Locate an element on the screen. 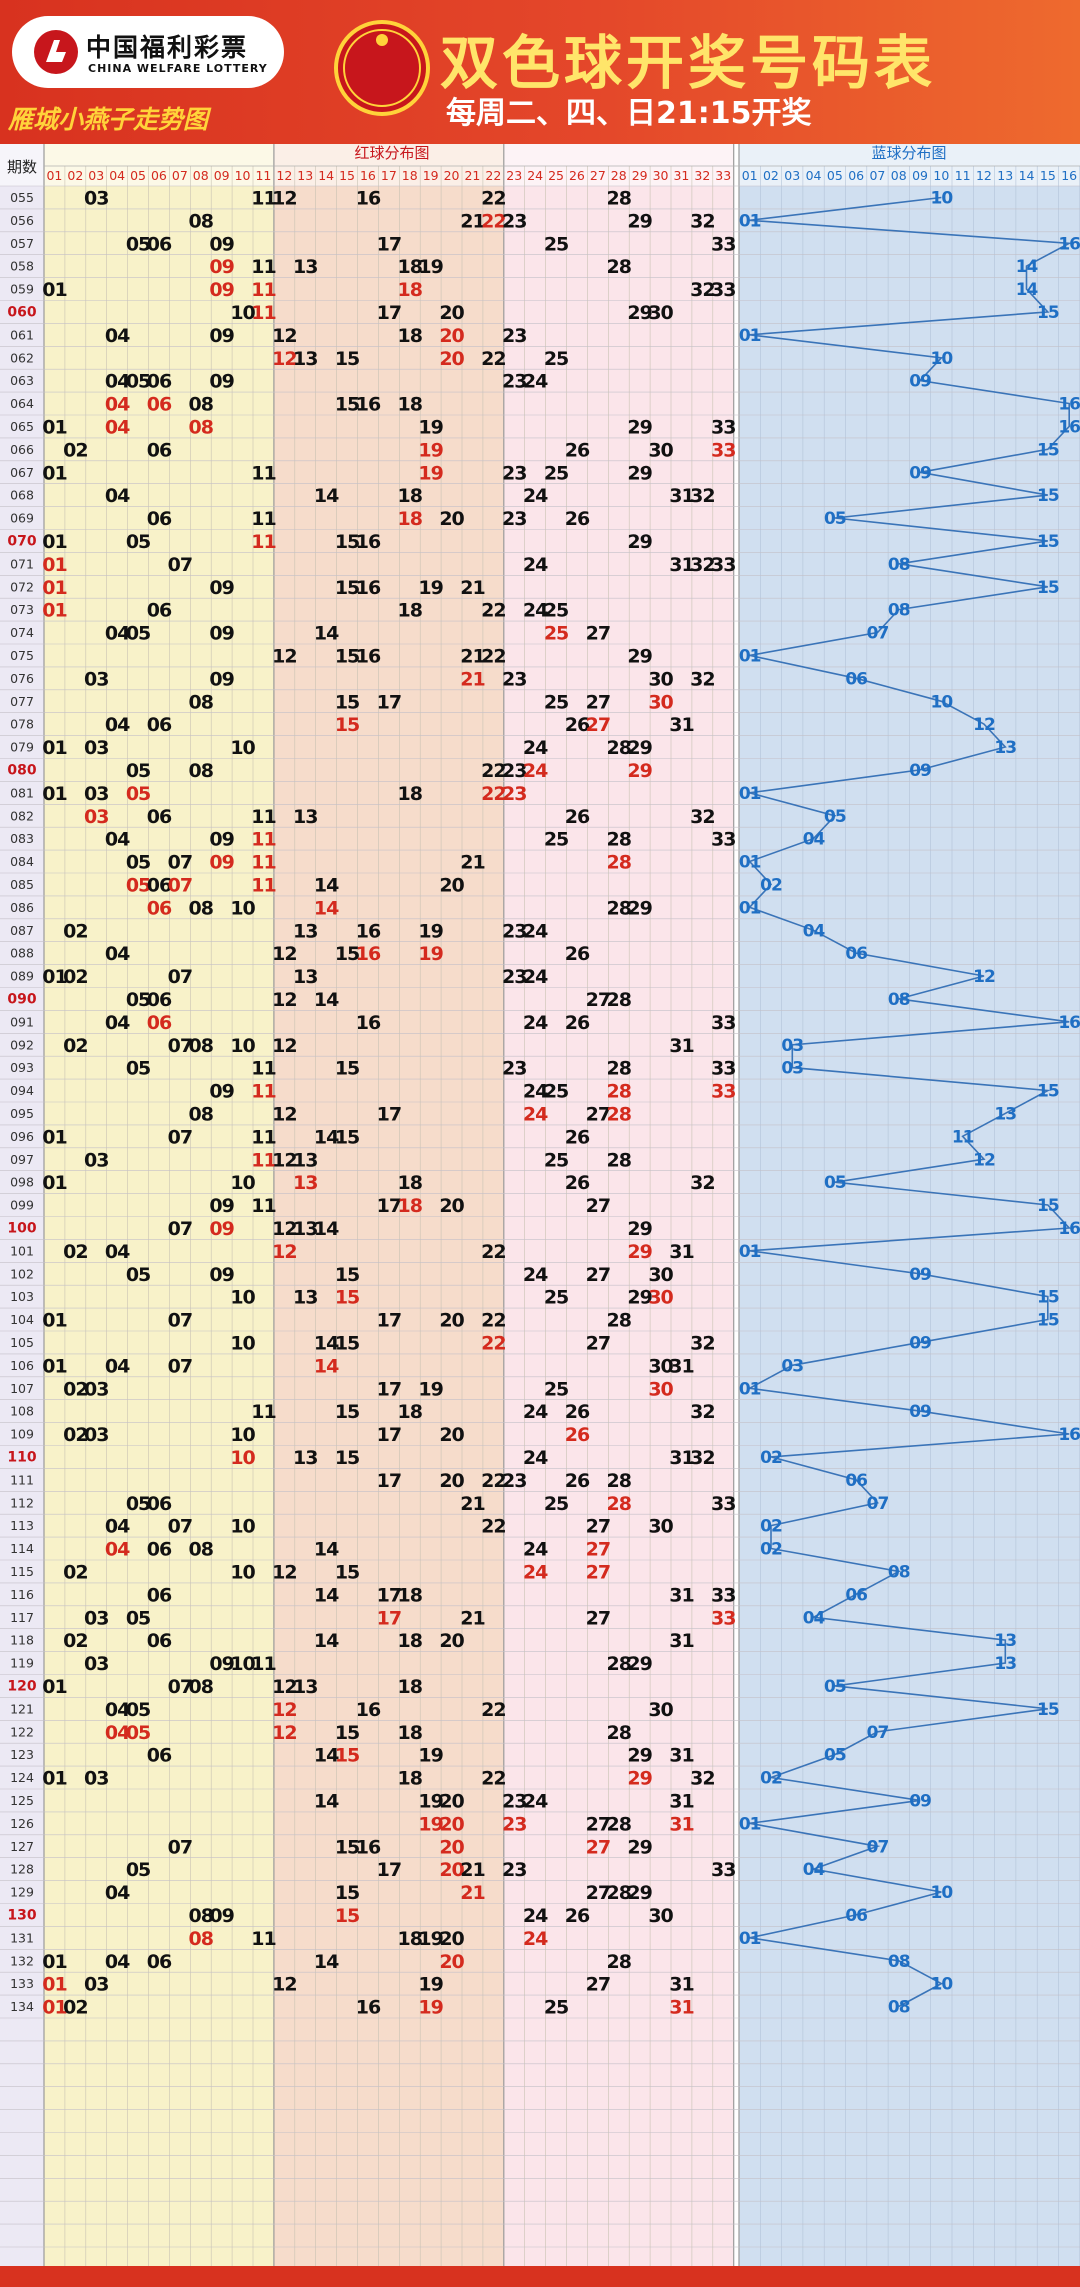 Image resolution: width=1080 pixels, height=2287 pixels. issue-label: 102 is located at coordinates (22, 1273).